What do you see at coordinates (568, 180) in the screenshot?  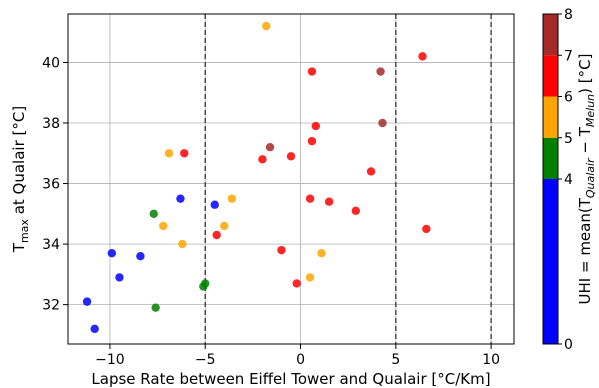 I see `colorbar-tick-label: 4` at bounding box center [568, 180].